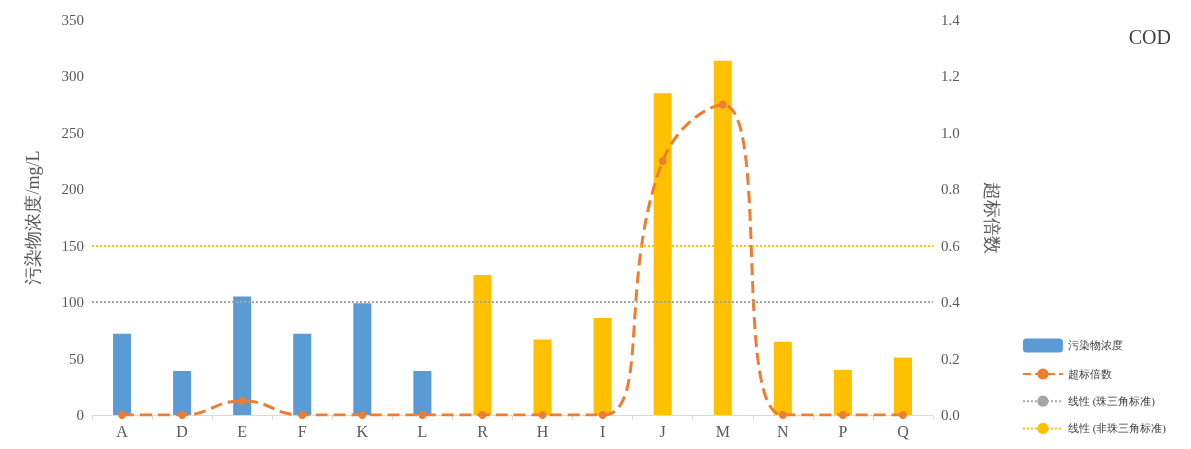 The image size is (1191, 449). I want to click on y2-tick-label: 1.0, so click(950, 132).